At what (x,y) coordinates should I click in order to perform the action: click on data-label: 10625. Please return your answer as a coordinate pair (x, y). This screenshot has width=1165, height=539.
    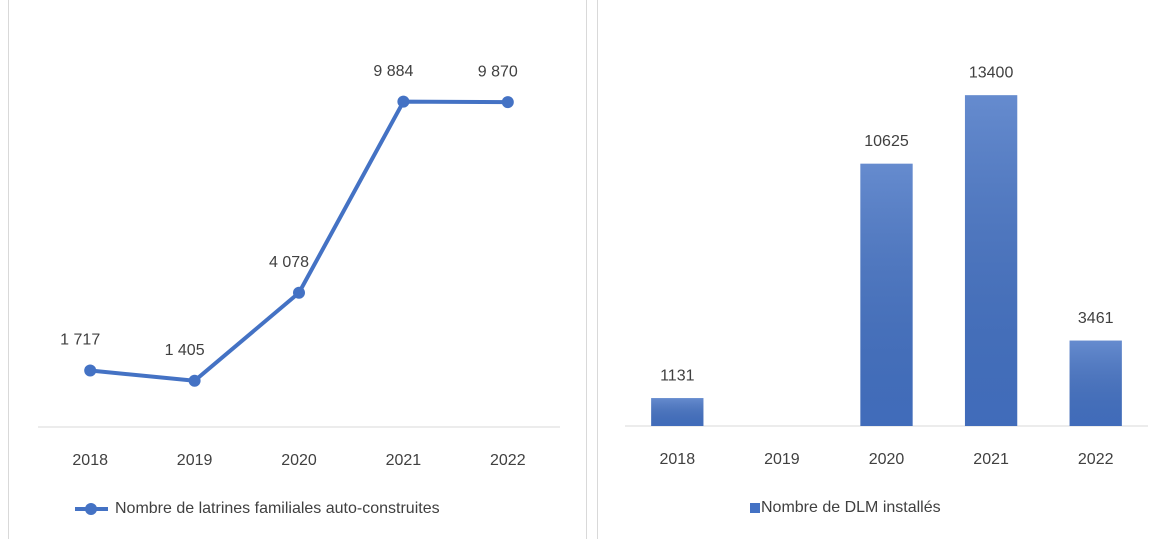
    Looking at the image, I should click on (886, 141).